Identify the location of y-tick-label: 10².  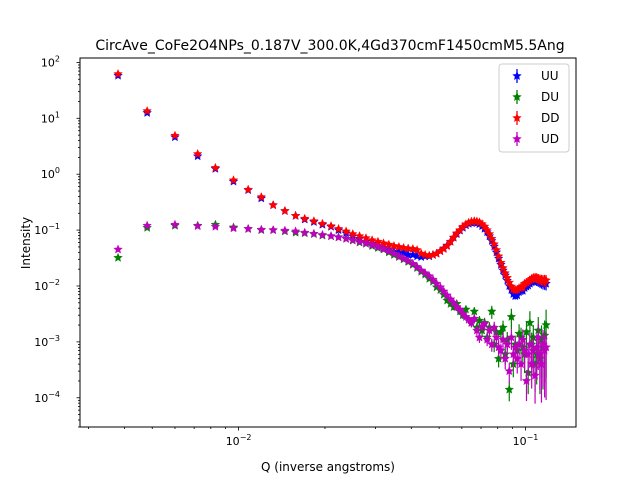
(50, 61).